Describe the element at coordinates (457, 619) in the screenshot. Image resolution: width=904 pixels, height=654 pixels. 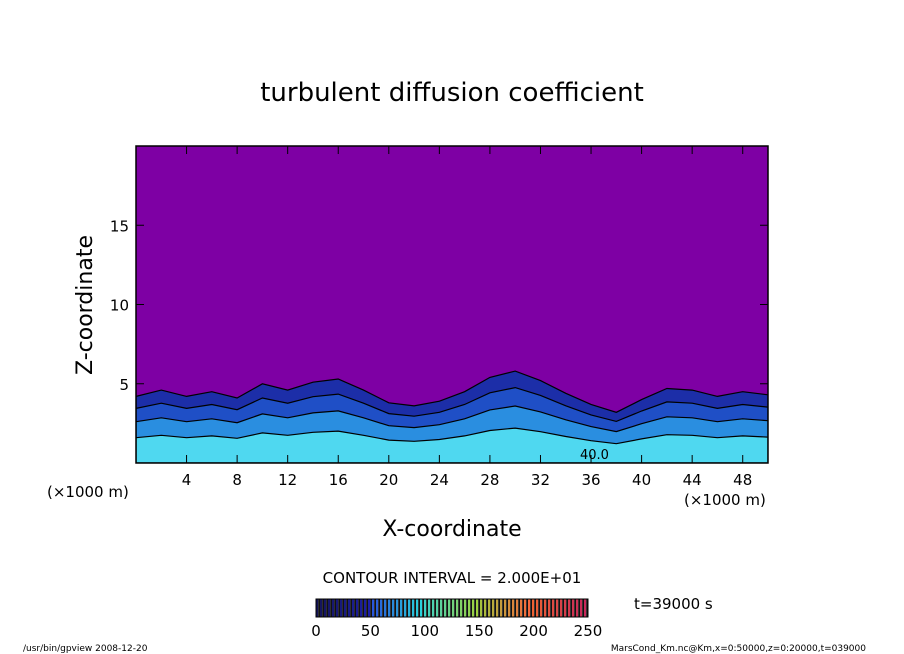
I see `colorbar: 0 50 100 150 200 250` at that location.